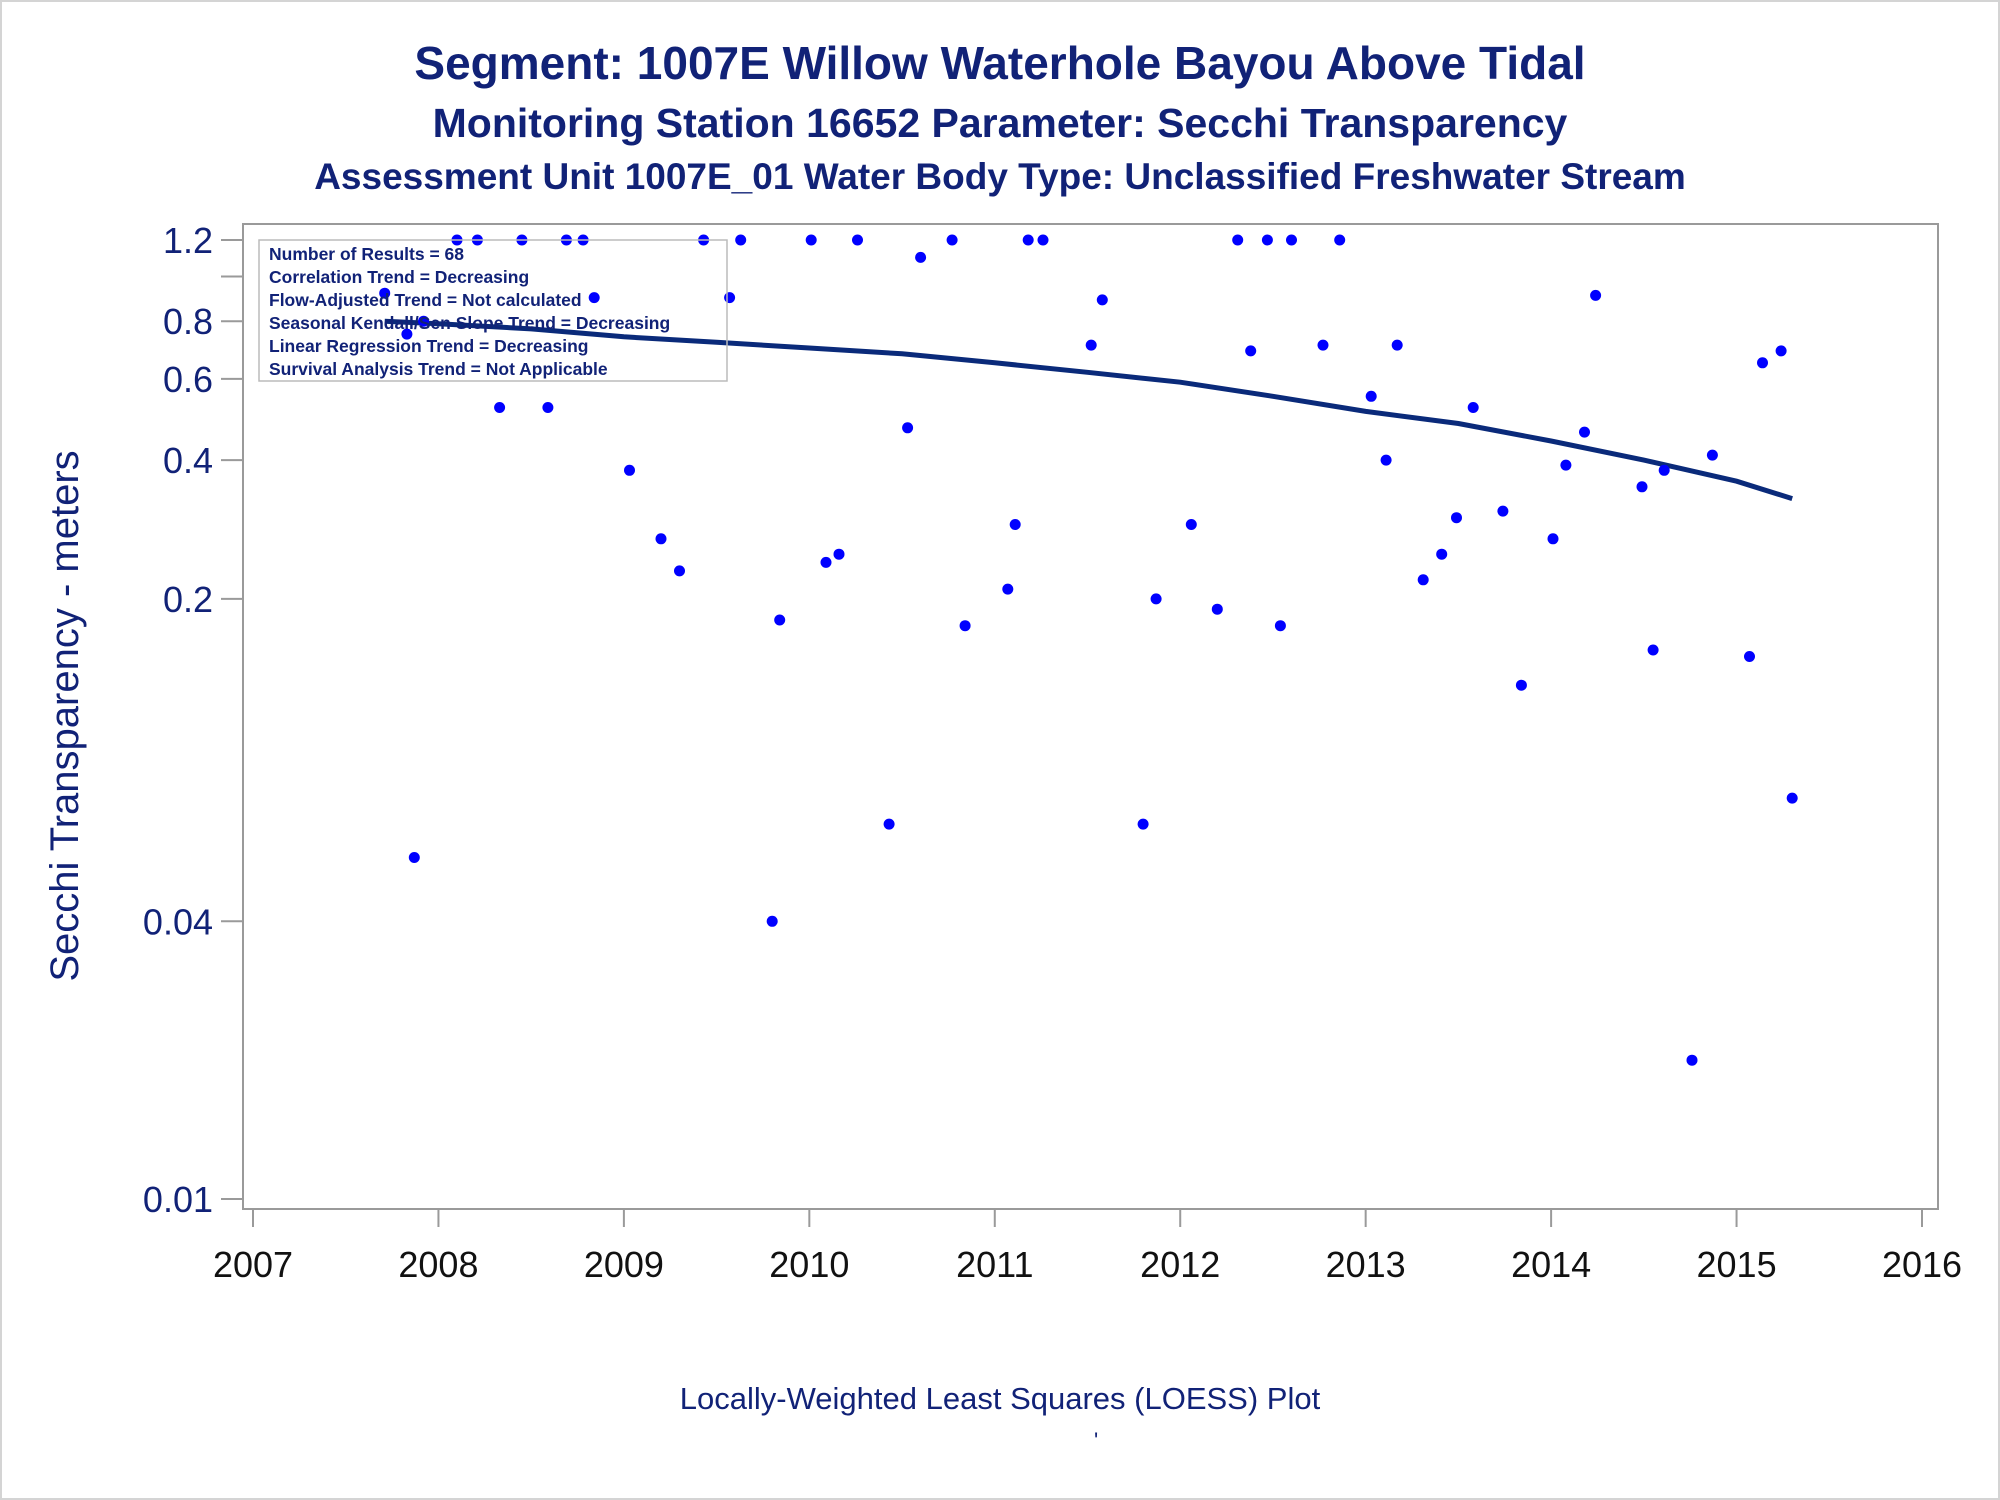 Image resolution: width=2000 pixels, height=1500 pixels. I want to click on y-tick-label: 0.8, so click(188, 321).